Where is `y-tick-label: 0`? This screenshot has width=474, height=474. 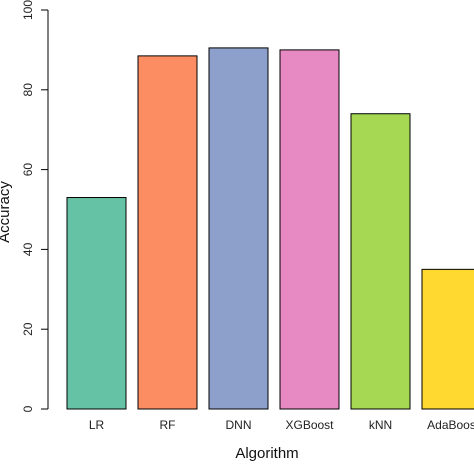
y-tick-label: 0 is located at coordinates (28, 408).